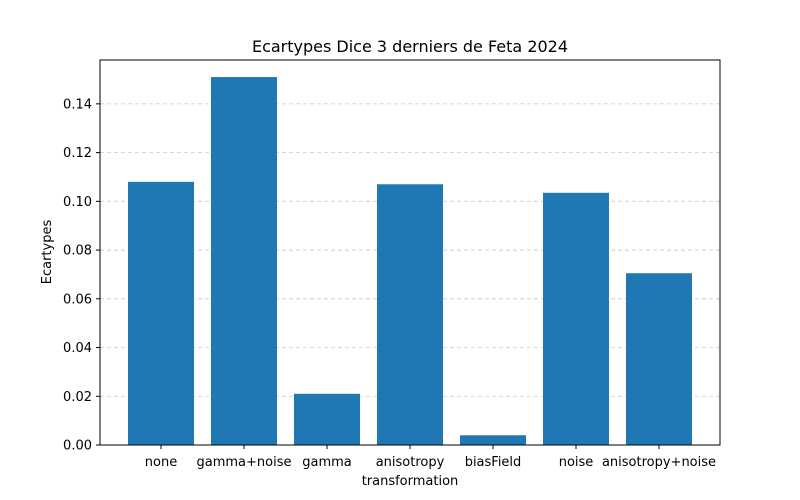 The width and height of the screenshot is (800, 500). What do you see at coordinates (493, 462) in the screenshot?
I see `x-tick-label: biasField` at bounding box center [493, 462].